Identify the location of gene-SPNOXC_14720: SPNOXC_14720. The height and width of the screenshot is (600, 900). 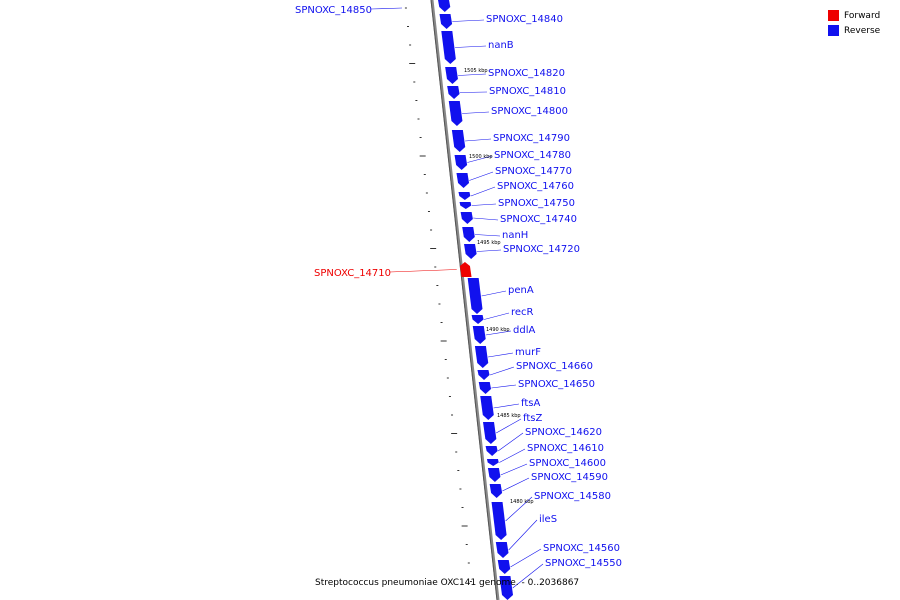
(522, 251).